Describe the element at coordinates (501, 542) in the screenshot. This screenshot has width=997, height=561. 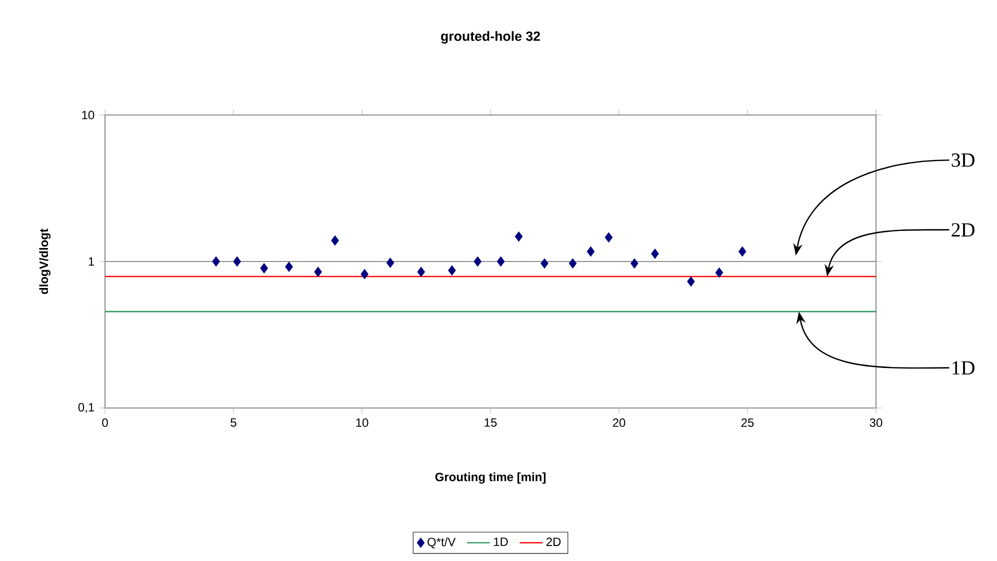
I see `legend-label: 1D` at that location.